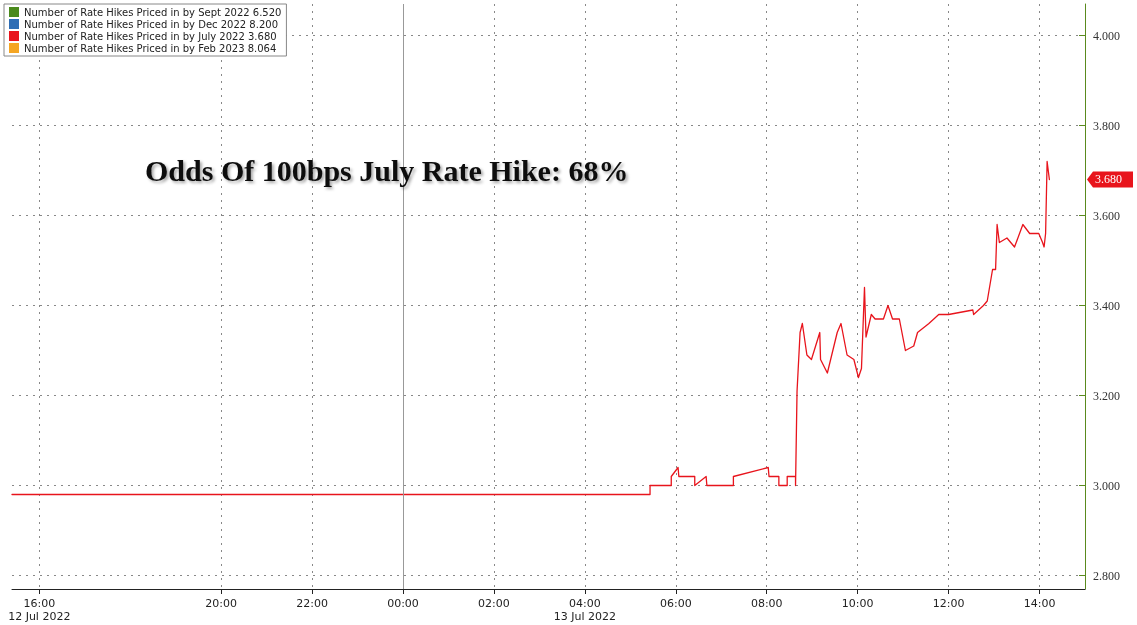  Describe the element at coordinates (585, 610) in the screenshot. I see `x-tick-label: 04:00 13 Jul 2022` at that location.